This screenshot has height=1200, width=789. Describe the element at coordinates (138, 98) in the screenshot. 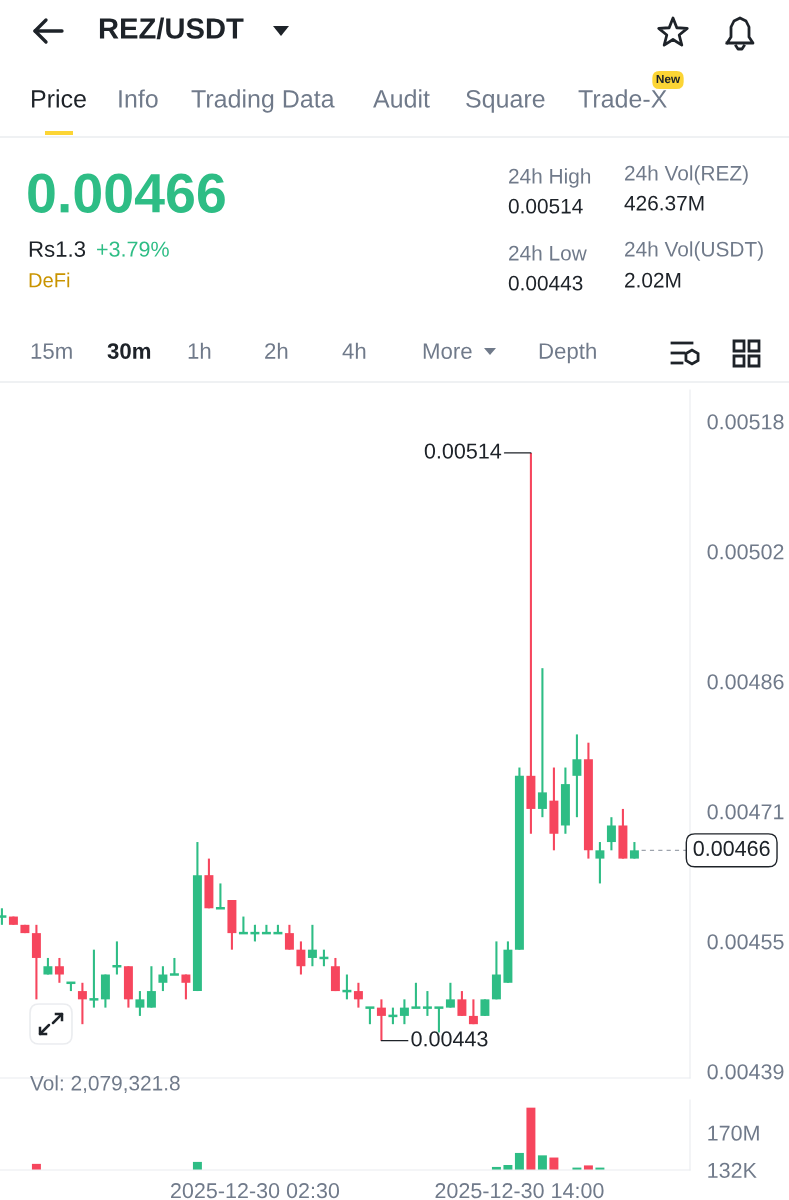

I see `text: Info` at that location.